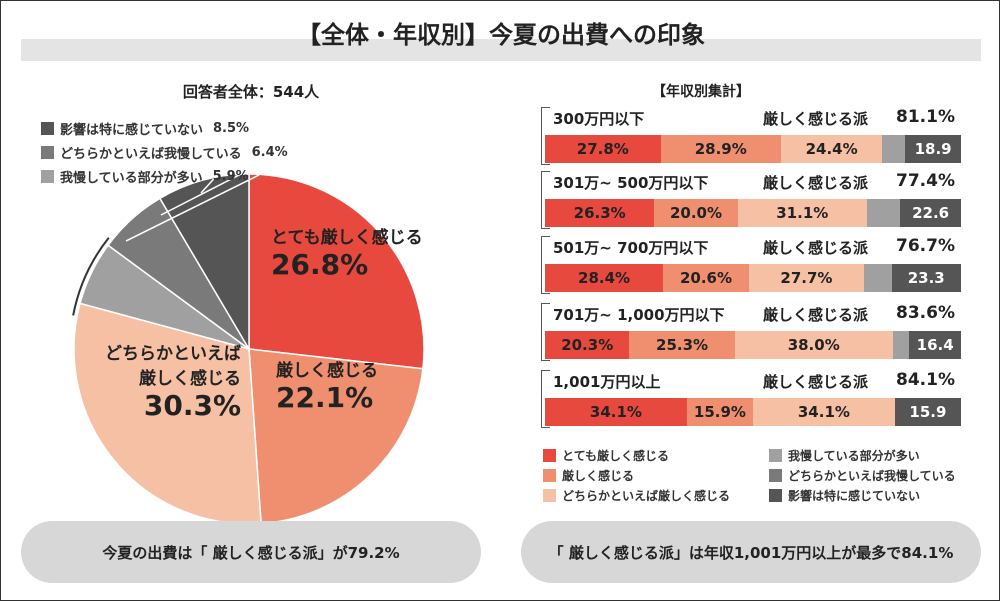 The image size is (1000, 602). I want to click on legend-leader-line, so click(231, 160).